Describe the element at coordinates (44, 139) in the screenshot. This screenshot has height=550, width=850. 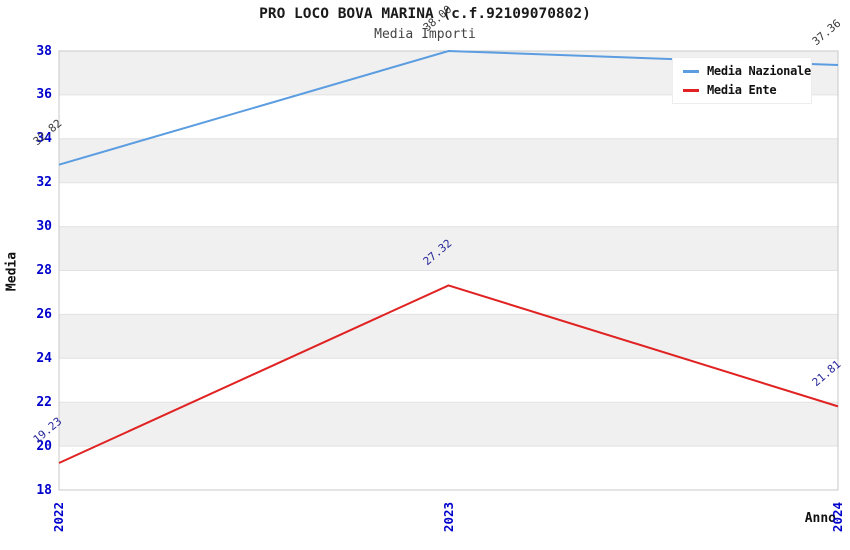
I see `y-tick-label: 34` at that location.